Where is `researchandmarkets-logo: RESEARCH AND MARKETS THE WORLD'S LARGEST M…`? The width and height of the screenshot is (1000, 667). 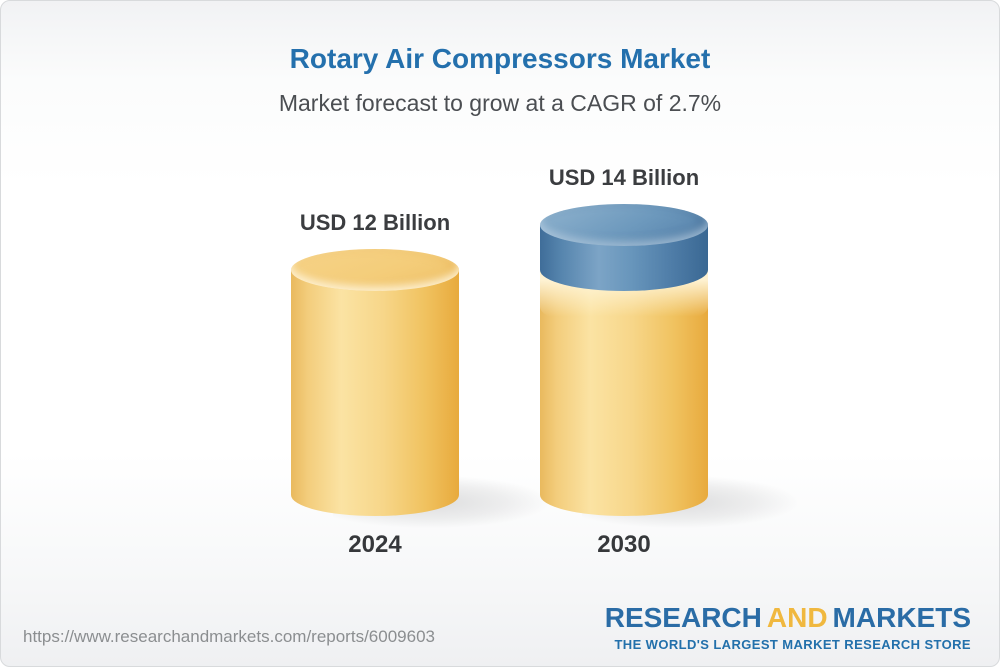 researchandmarkets-logo: RESEARCH AND MARKETS THE WORLD'S LARGEST M… is located at coordinates (788, 627).